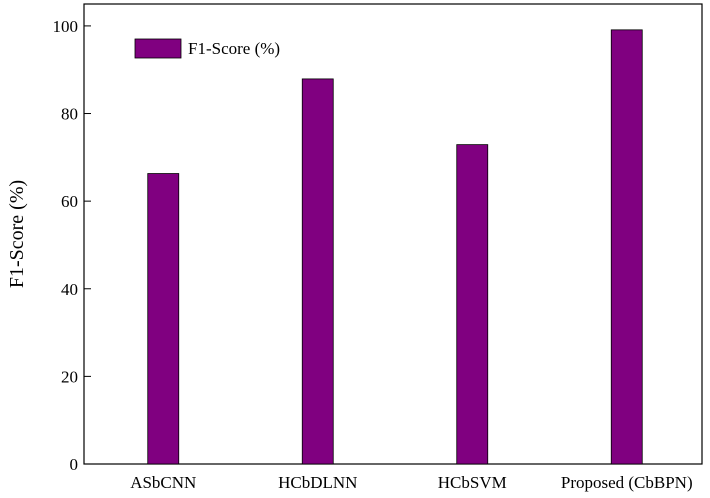 The height and width of the screenshot is (498, 710). I want to click on y-tick-label: 40, so click(69, 289).